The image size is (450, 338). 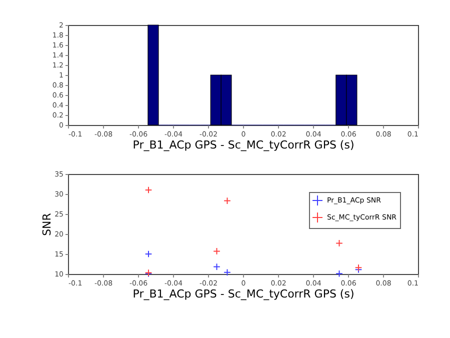 I want to click on y-axis-title: SNR, so click(x=47, y=224).